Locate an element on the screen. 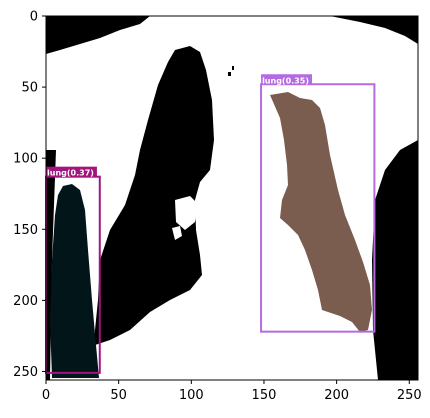 The width and height of the screenshot is (430, 418). y-axis: 0 50 100 150 200 250 is located at coordinates (29, 195).